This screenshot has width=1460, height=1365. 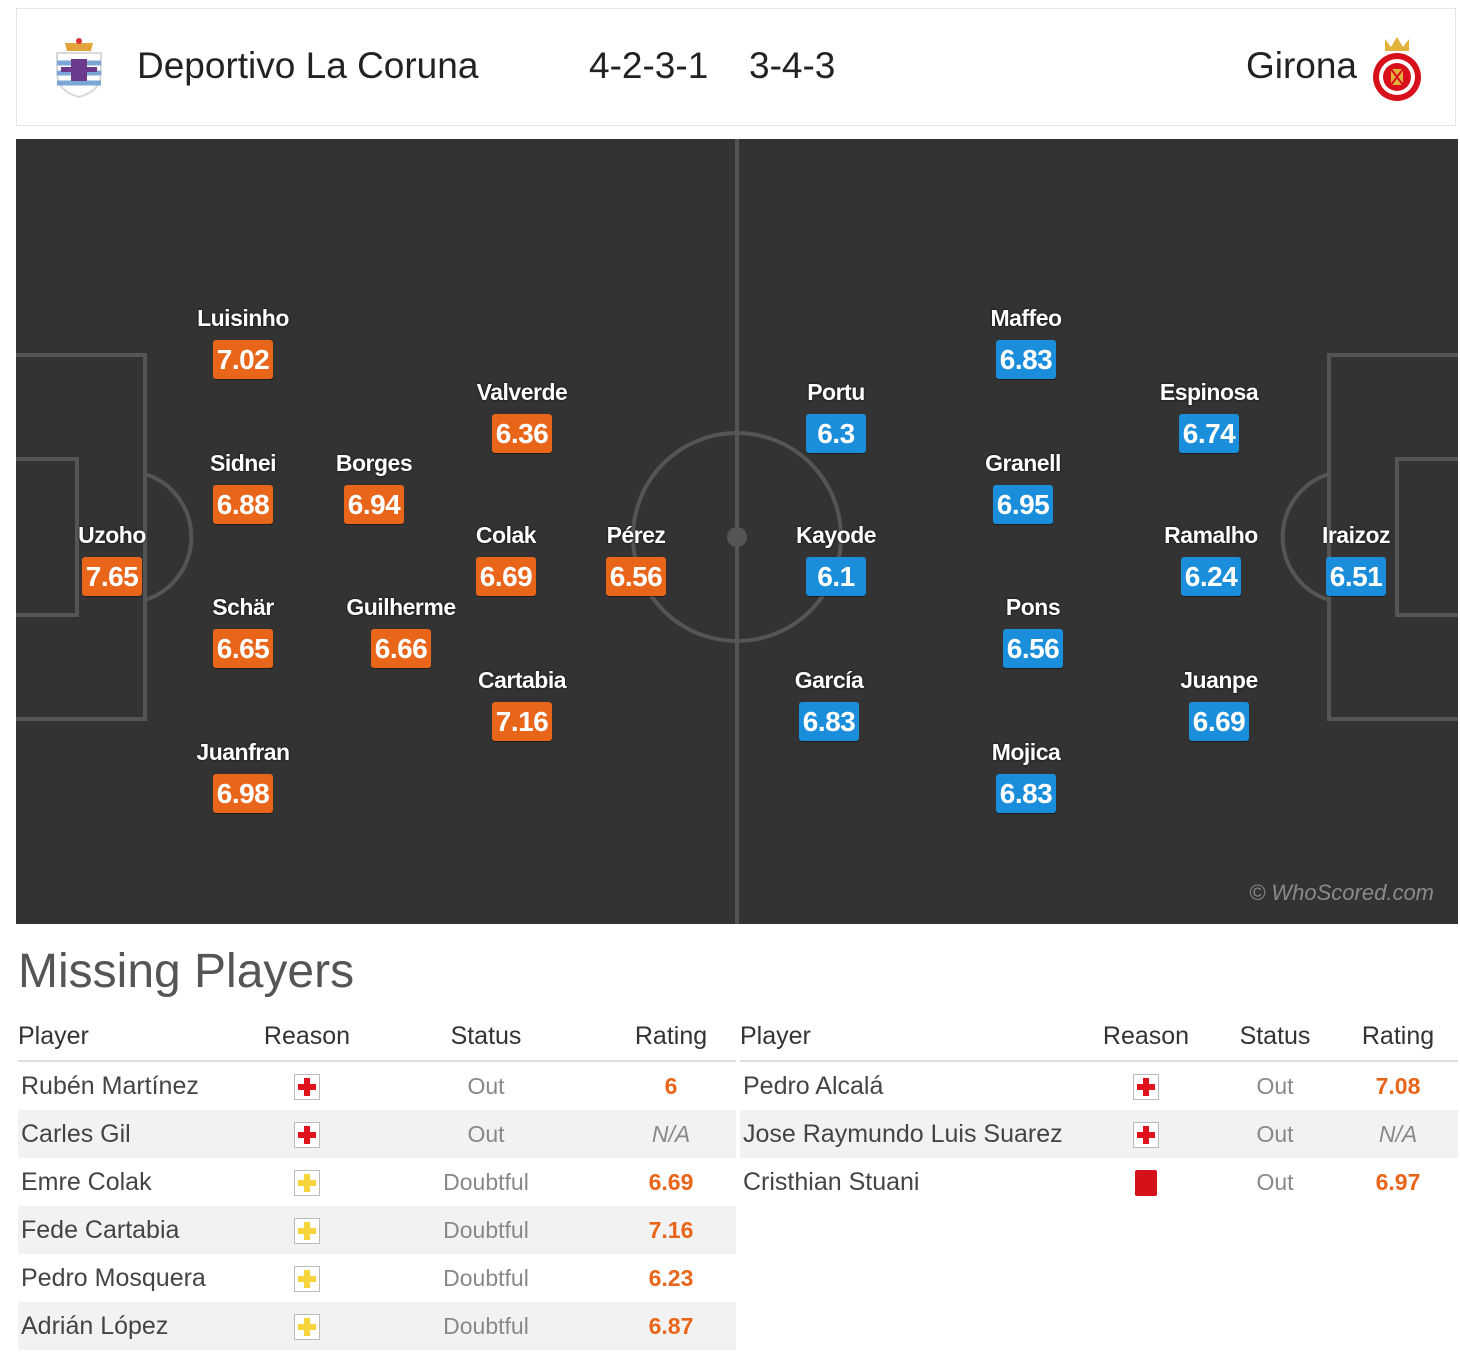 I want to click on away-player: Pons 6.56, so click(x=1033, y=631).